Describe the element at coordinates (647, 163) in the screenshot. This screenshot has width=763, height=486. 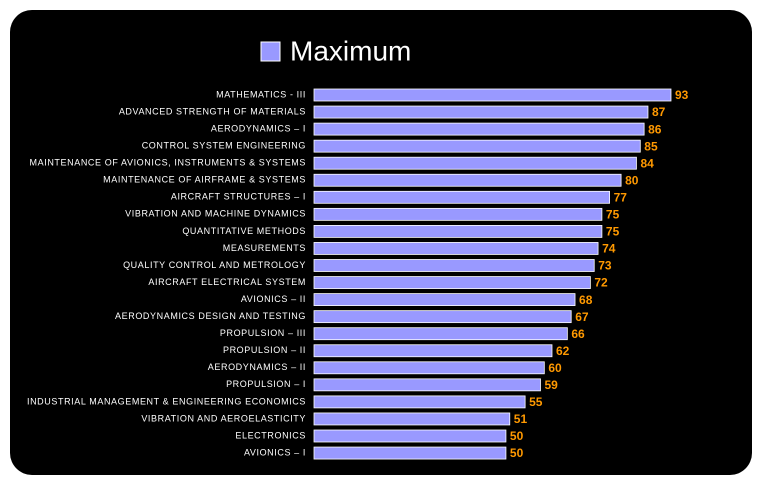
I see `data-label: 84` at that location.